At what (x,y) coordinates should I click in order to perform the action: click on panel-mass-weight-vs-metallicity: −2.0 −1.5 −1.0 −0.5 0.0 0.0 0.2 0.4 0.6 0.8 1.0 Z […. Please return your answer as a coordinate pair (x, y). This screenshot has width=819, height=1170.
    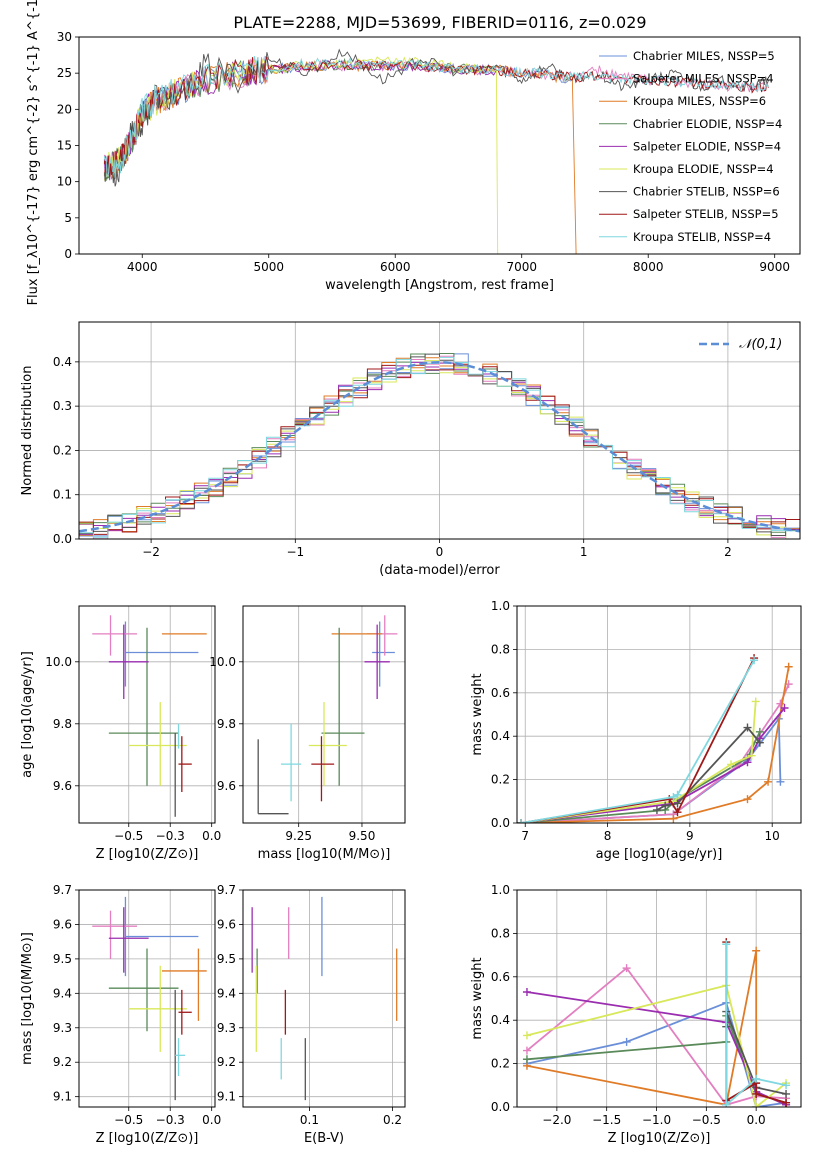
    Looking at the image, I should click on (636, 1014).